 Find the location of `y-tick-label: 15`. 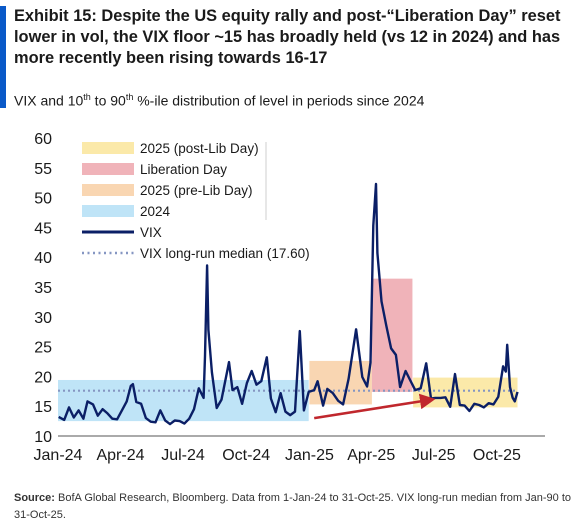

y-tick-label: 15 is located at coordinates (43, 407).